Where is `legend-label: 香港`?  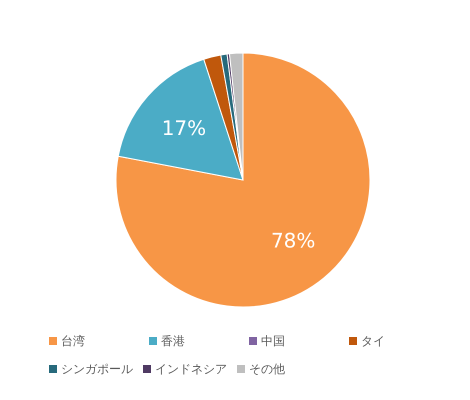 legend-label: 香港 is located at coordinates (173, 341).